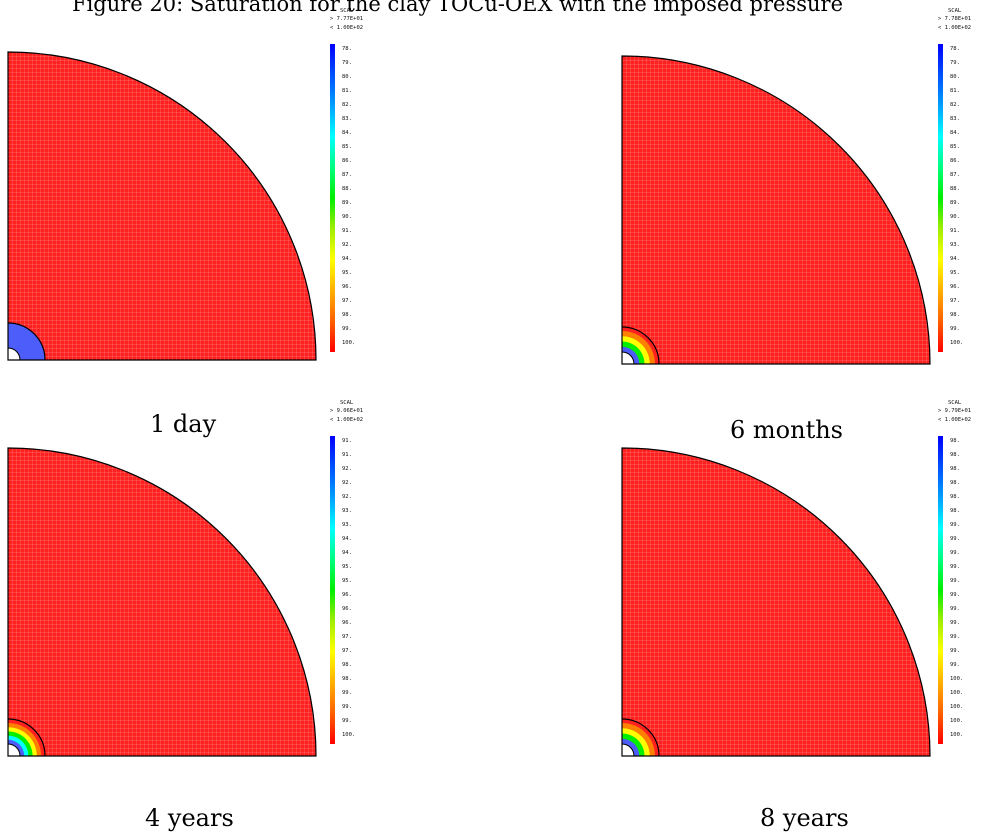 Image resolution: width=986 pixels, height=837 pixels. Describe the element at coordinates (955, 411) in the screenshot. I see `legend-max: > 9.79E+01` at that location.